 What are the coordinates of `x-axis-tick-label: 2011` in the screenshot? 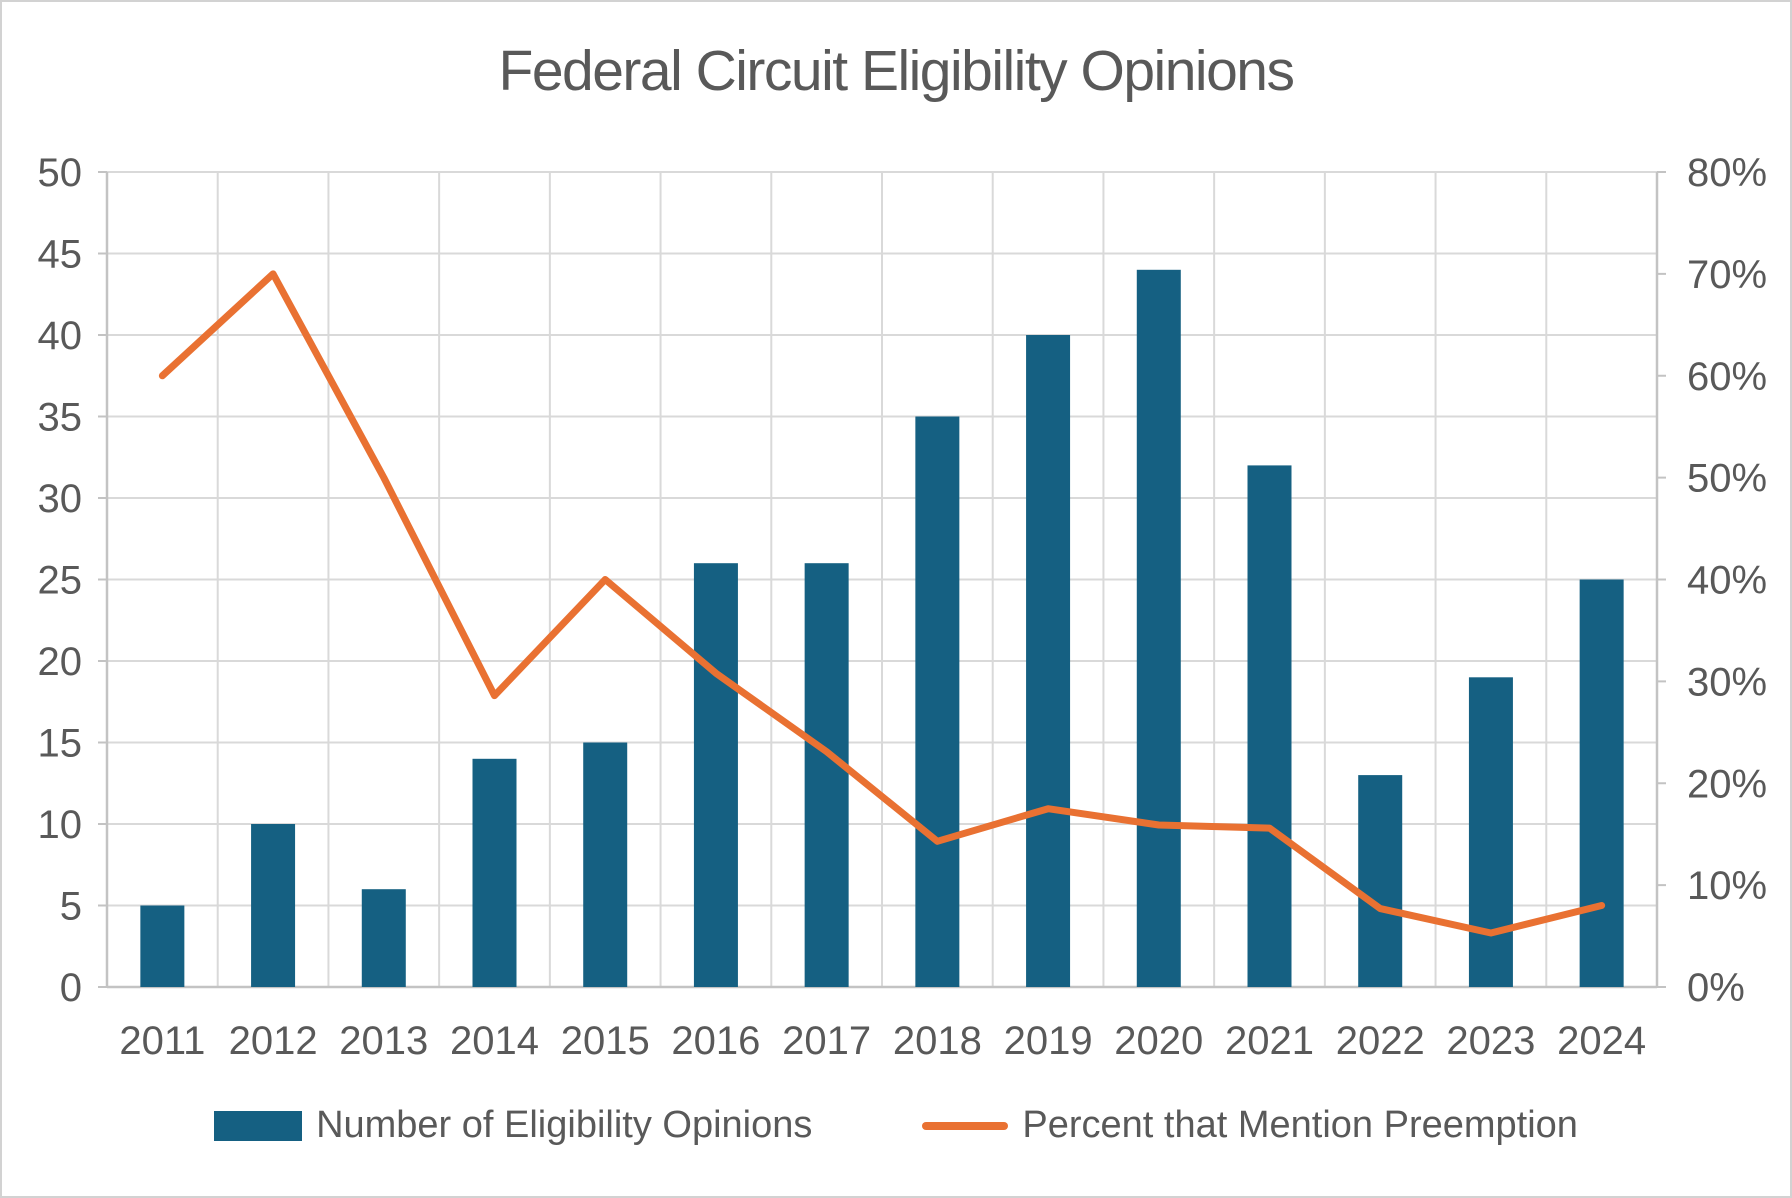 It's located at (162, 1041).